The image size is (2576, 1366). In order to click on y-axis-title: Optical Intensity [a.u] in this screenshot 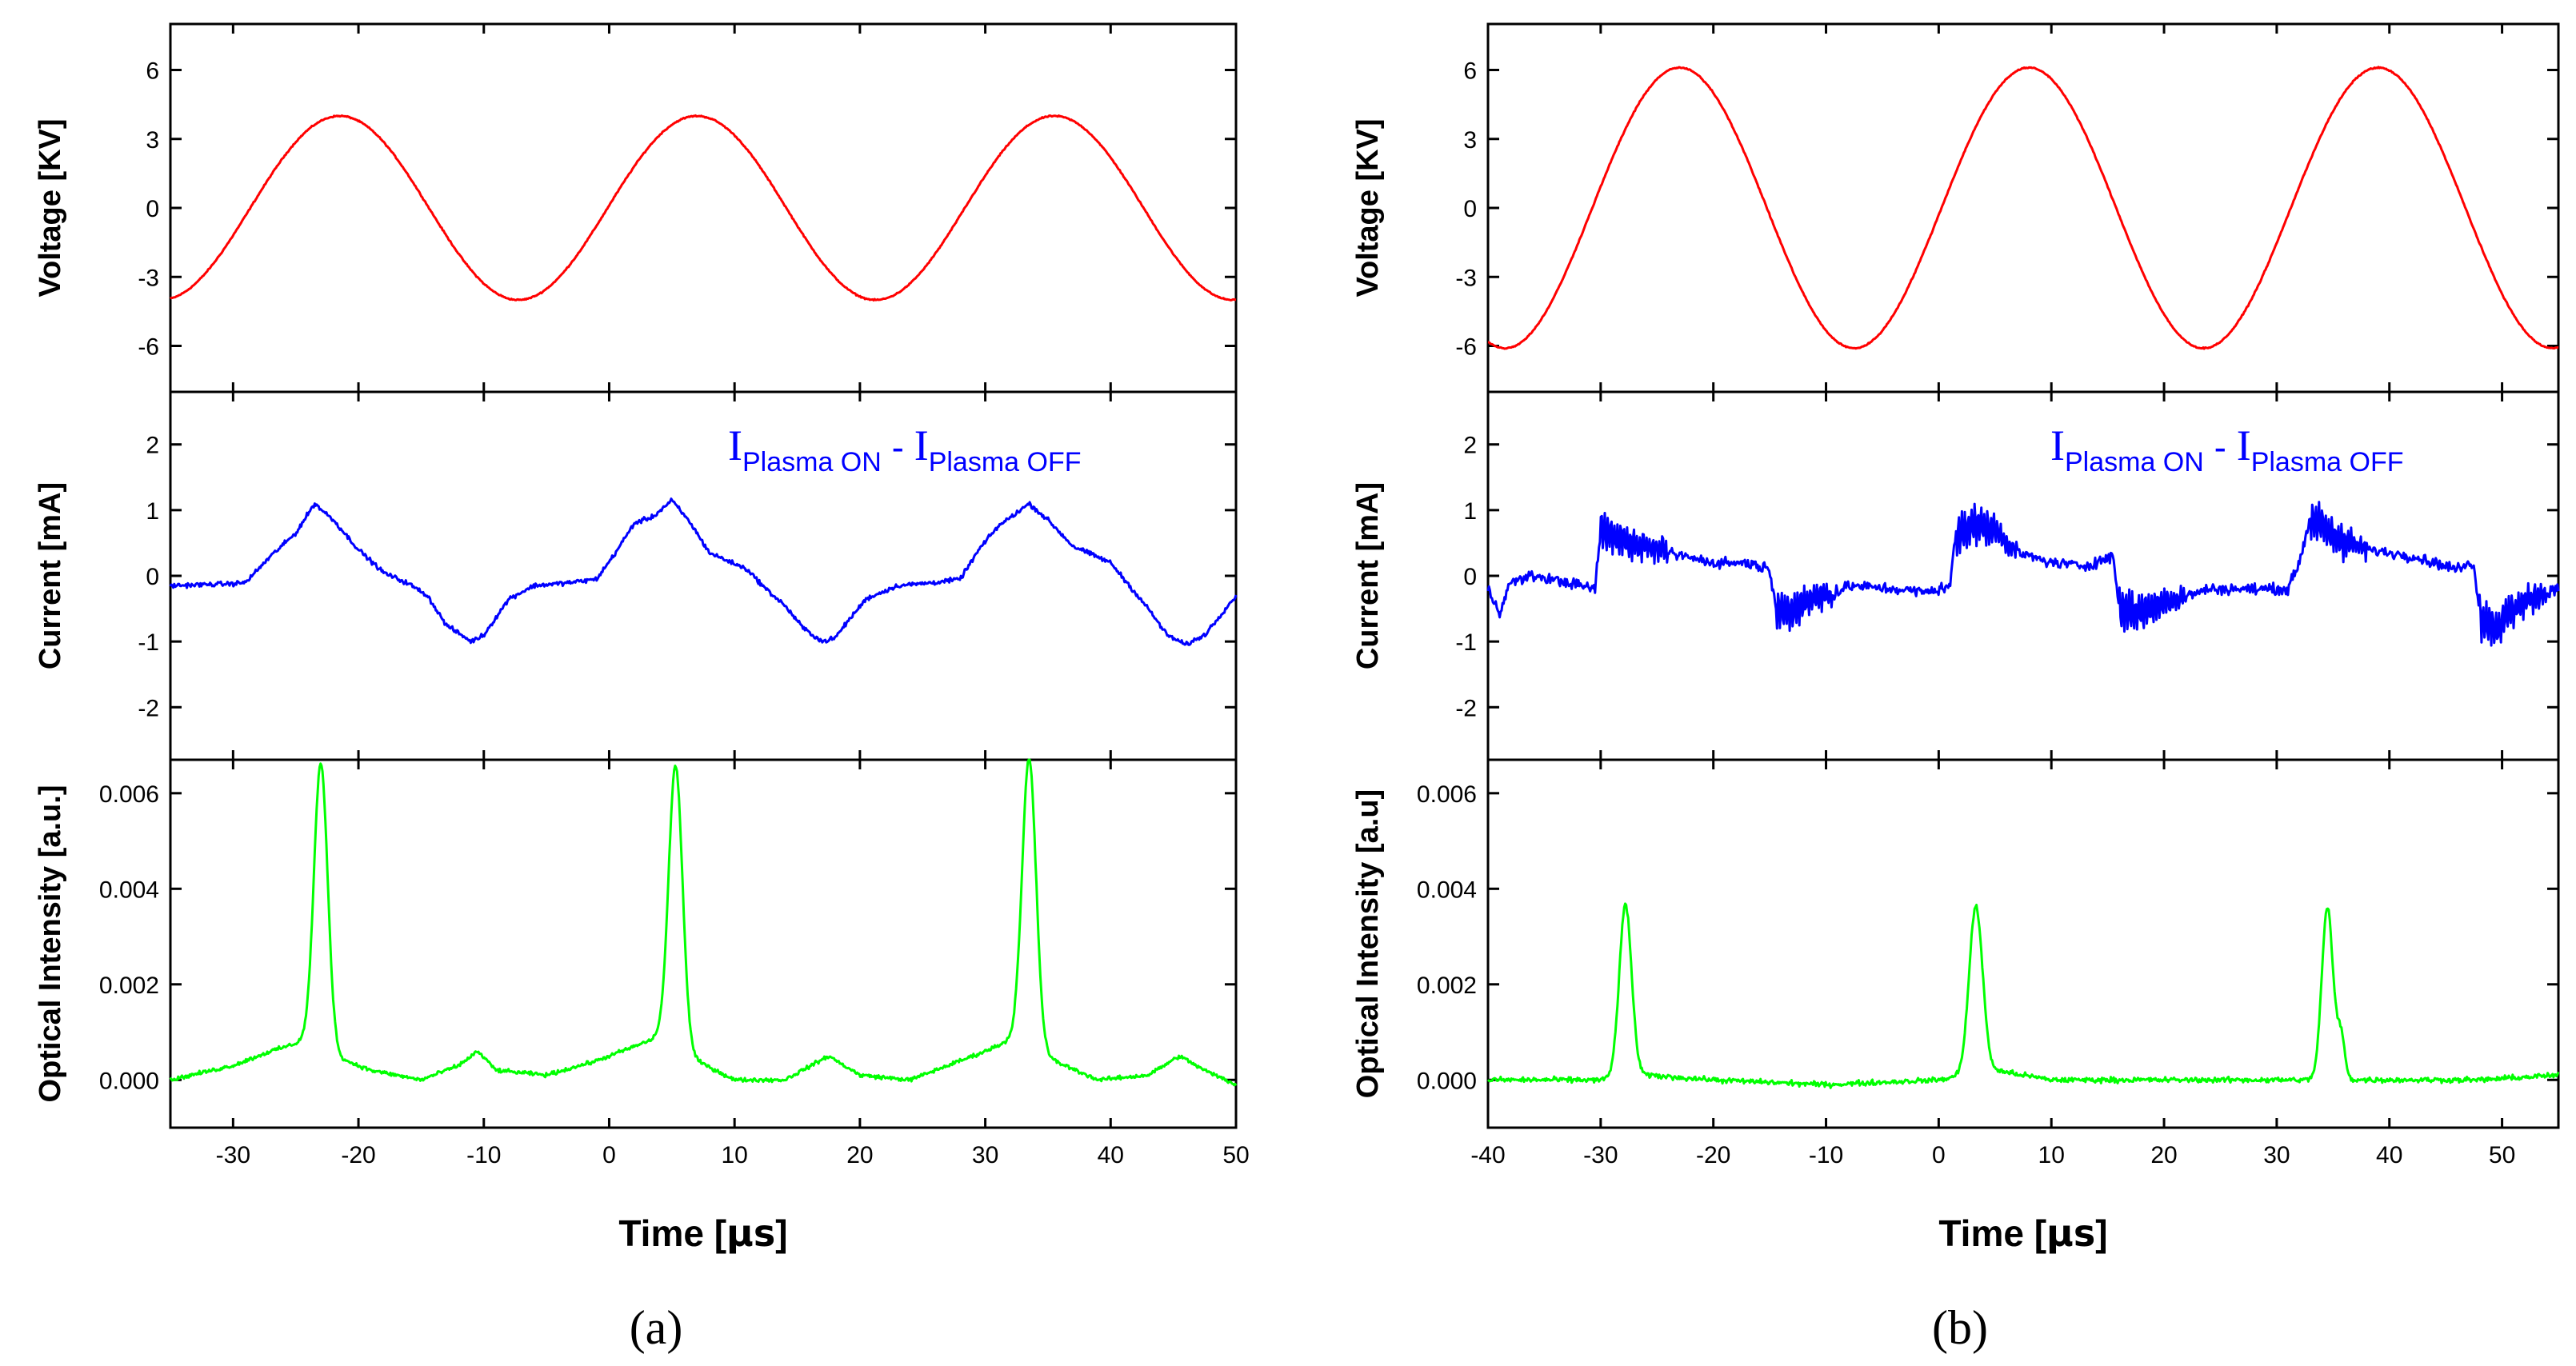, I will do `click(1368, 943)`.